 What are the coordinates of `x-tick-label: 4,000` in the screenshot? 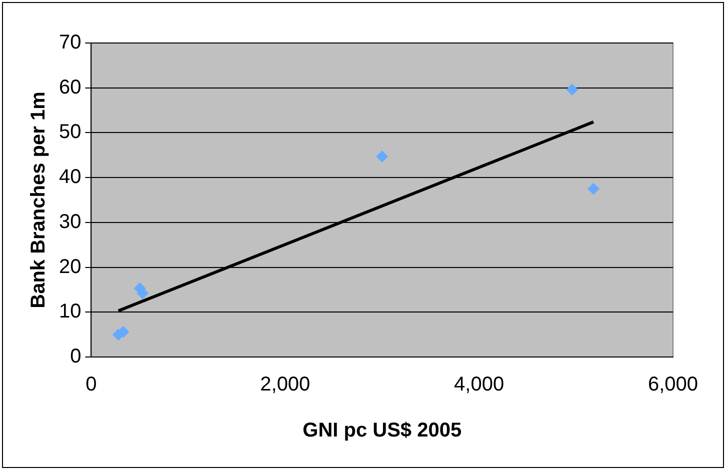 It's located at (479, 385).